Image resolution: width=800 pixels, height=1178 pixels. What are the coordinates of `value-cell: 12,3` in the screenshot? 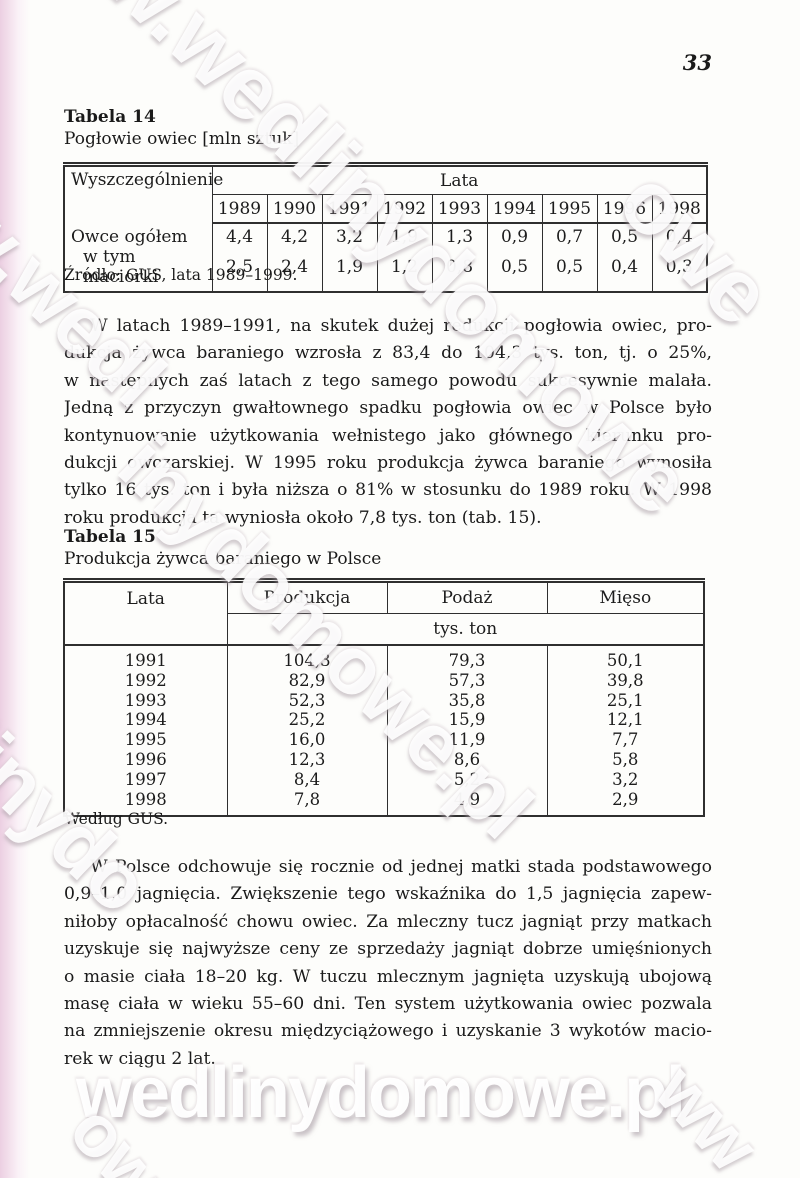 It's located at (306, 759).